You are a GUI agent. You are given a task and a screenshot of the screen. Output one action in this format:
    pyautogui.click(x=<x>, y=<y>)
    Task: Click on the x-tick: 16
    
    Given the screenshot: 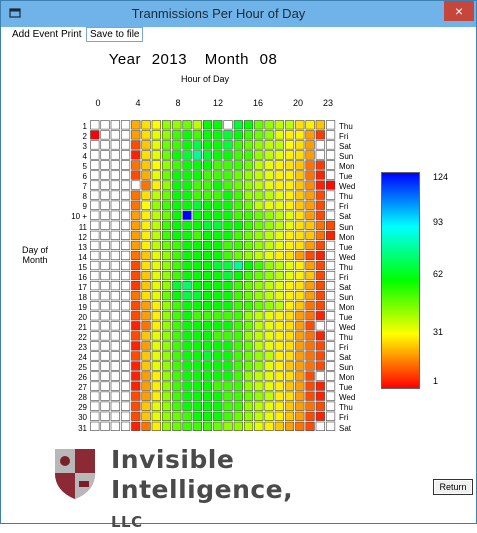 What is the action you would take?
    pyautogui.click(x=257, y=103)
    